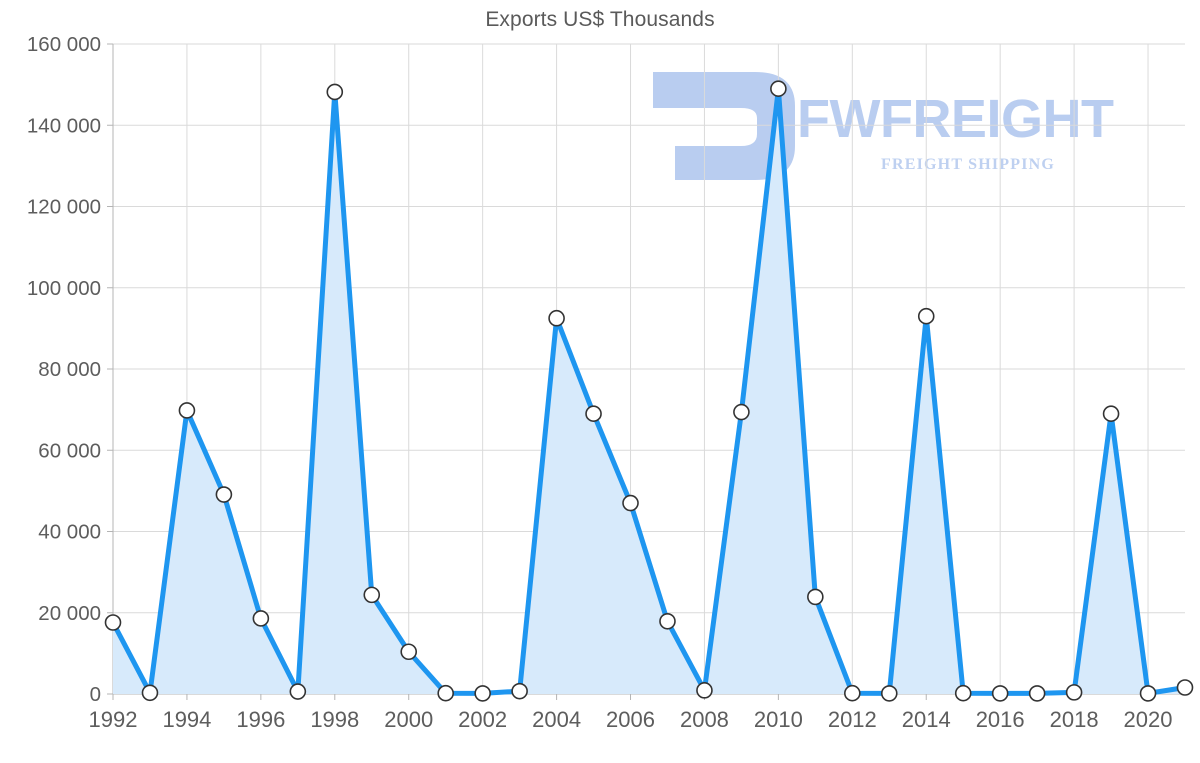 This screenshot has width=1200, height=763. Describe the element at coordinates (64, 207) in the screenshot. I see `y-tick-label: 120 000` at that location.